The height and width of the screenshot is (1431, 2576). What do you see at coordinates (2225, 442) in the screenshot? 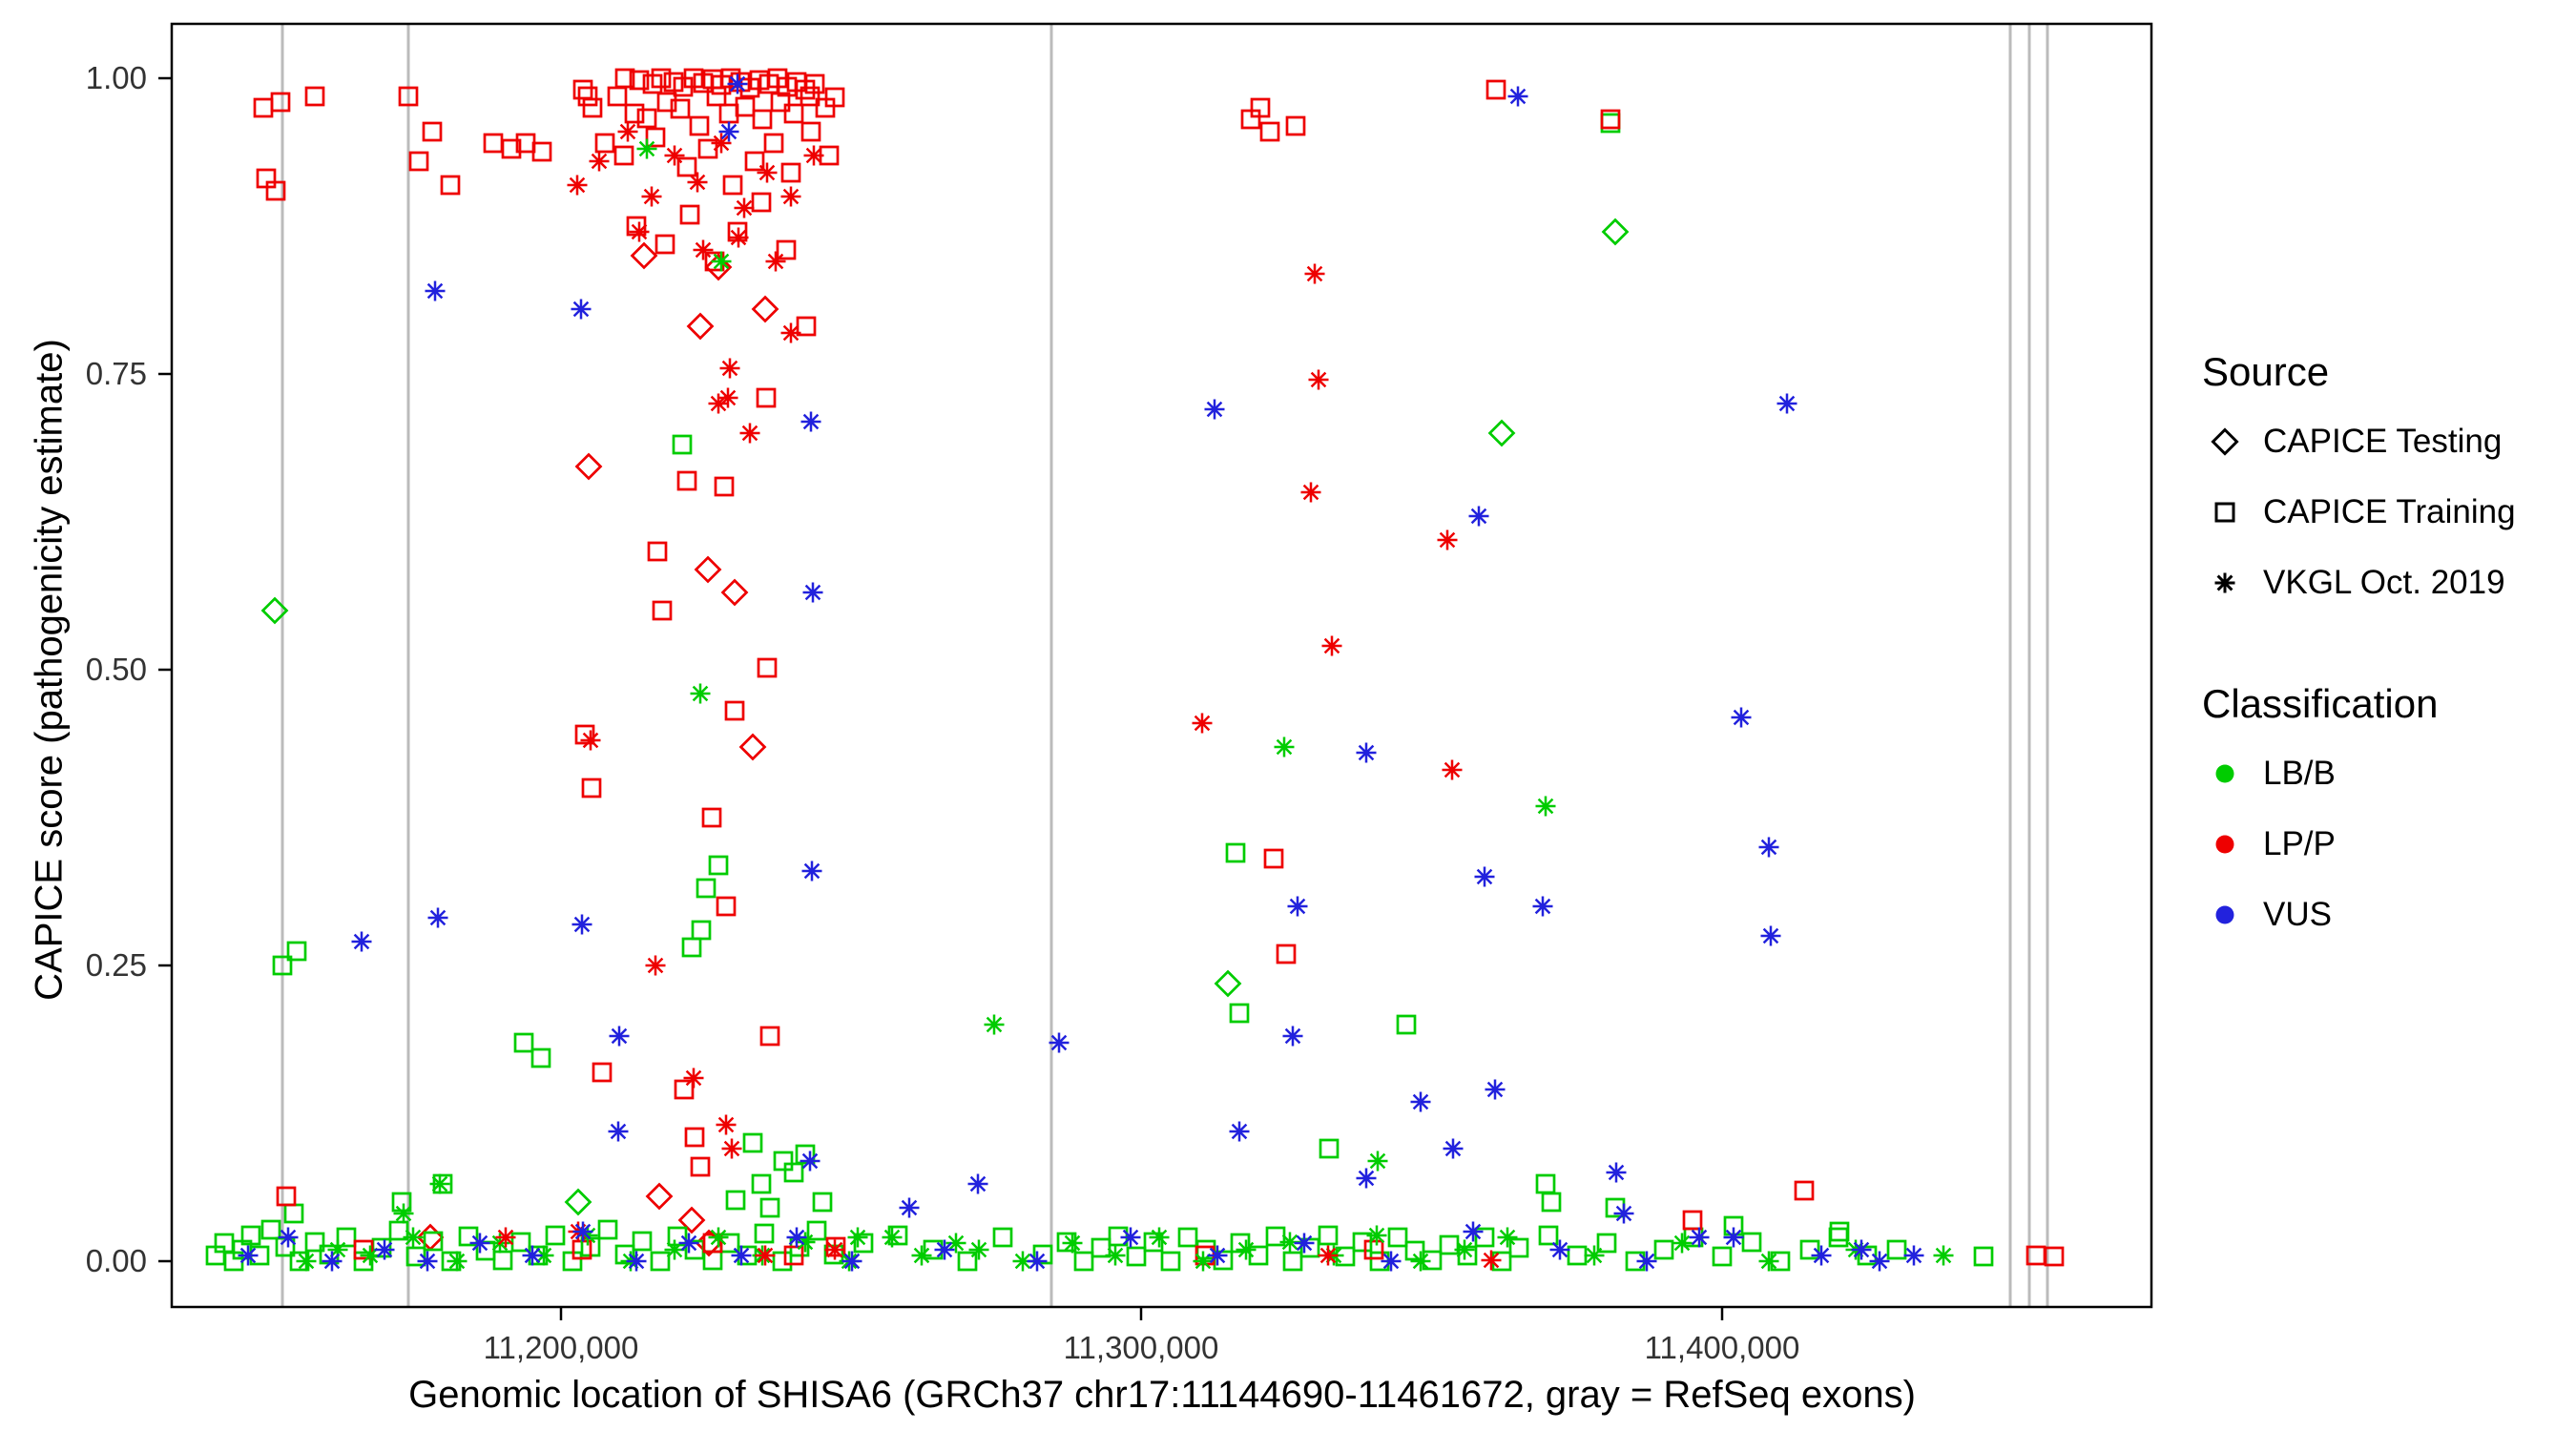
I see `diamond-marker-icon` at bounding box center [2225, 442].